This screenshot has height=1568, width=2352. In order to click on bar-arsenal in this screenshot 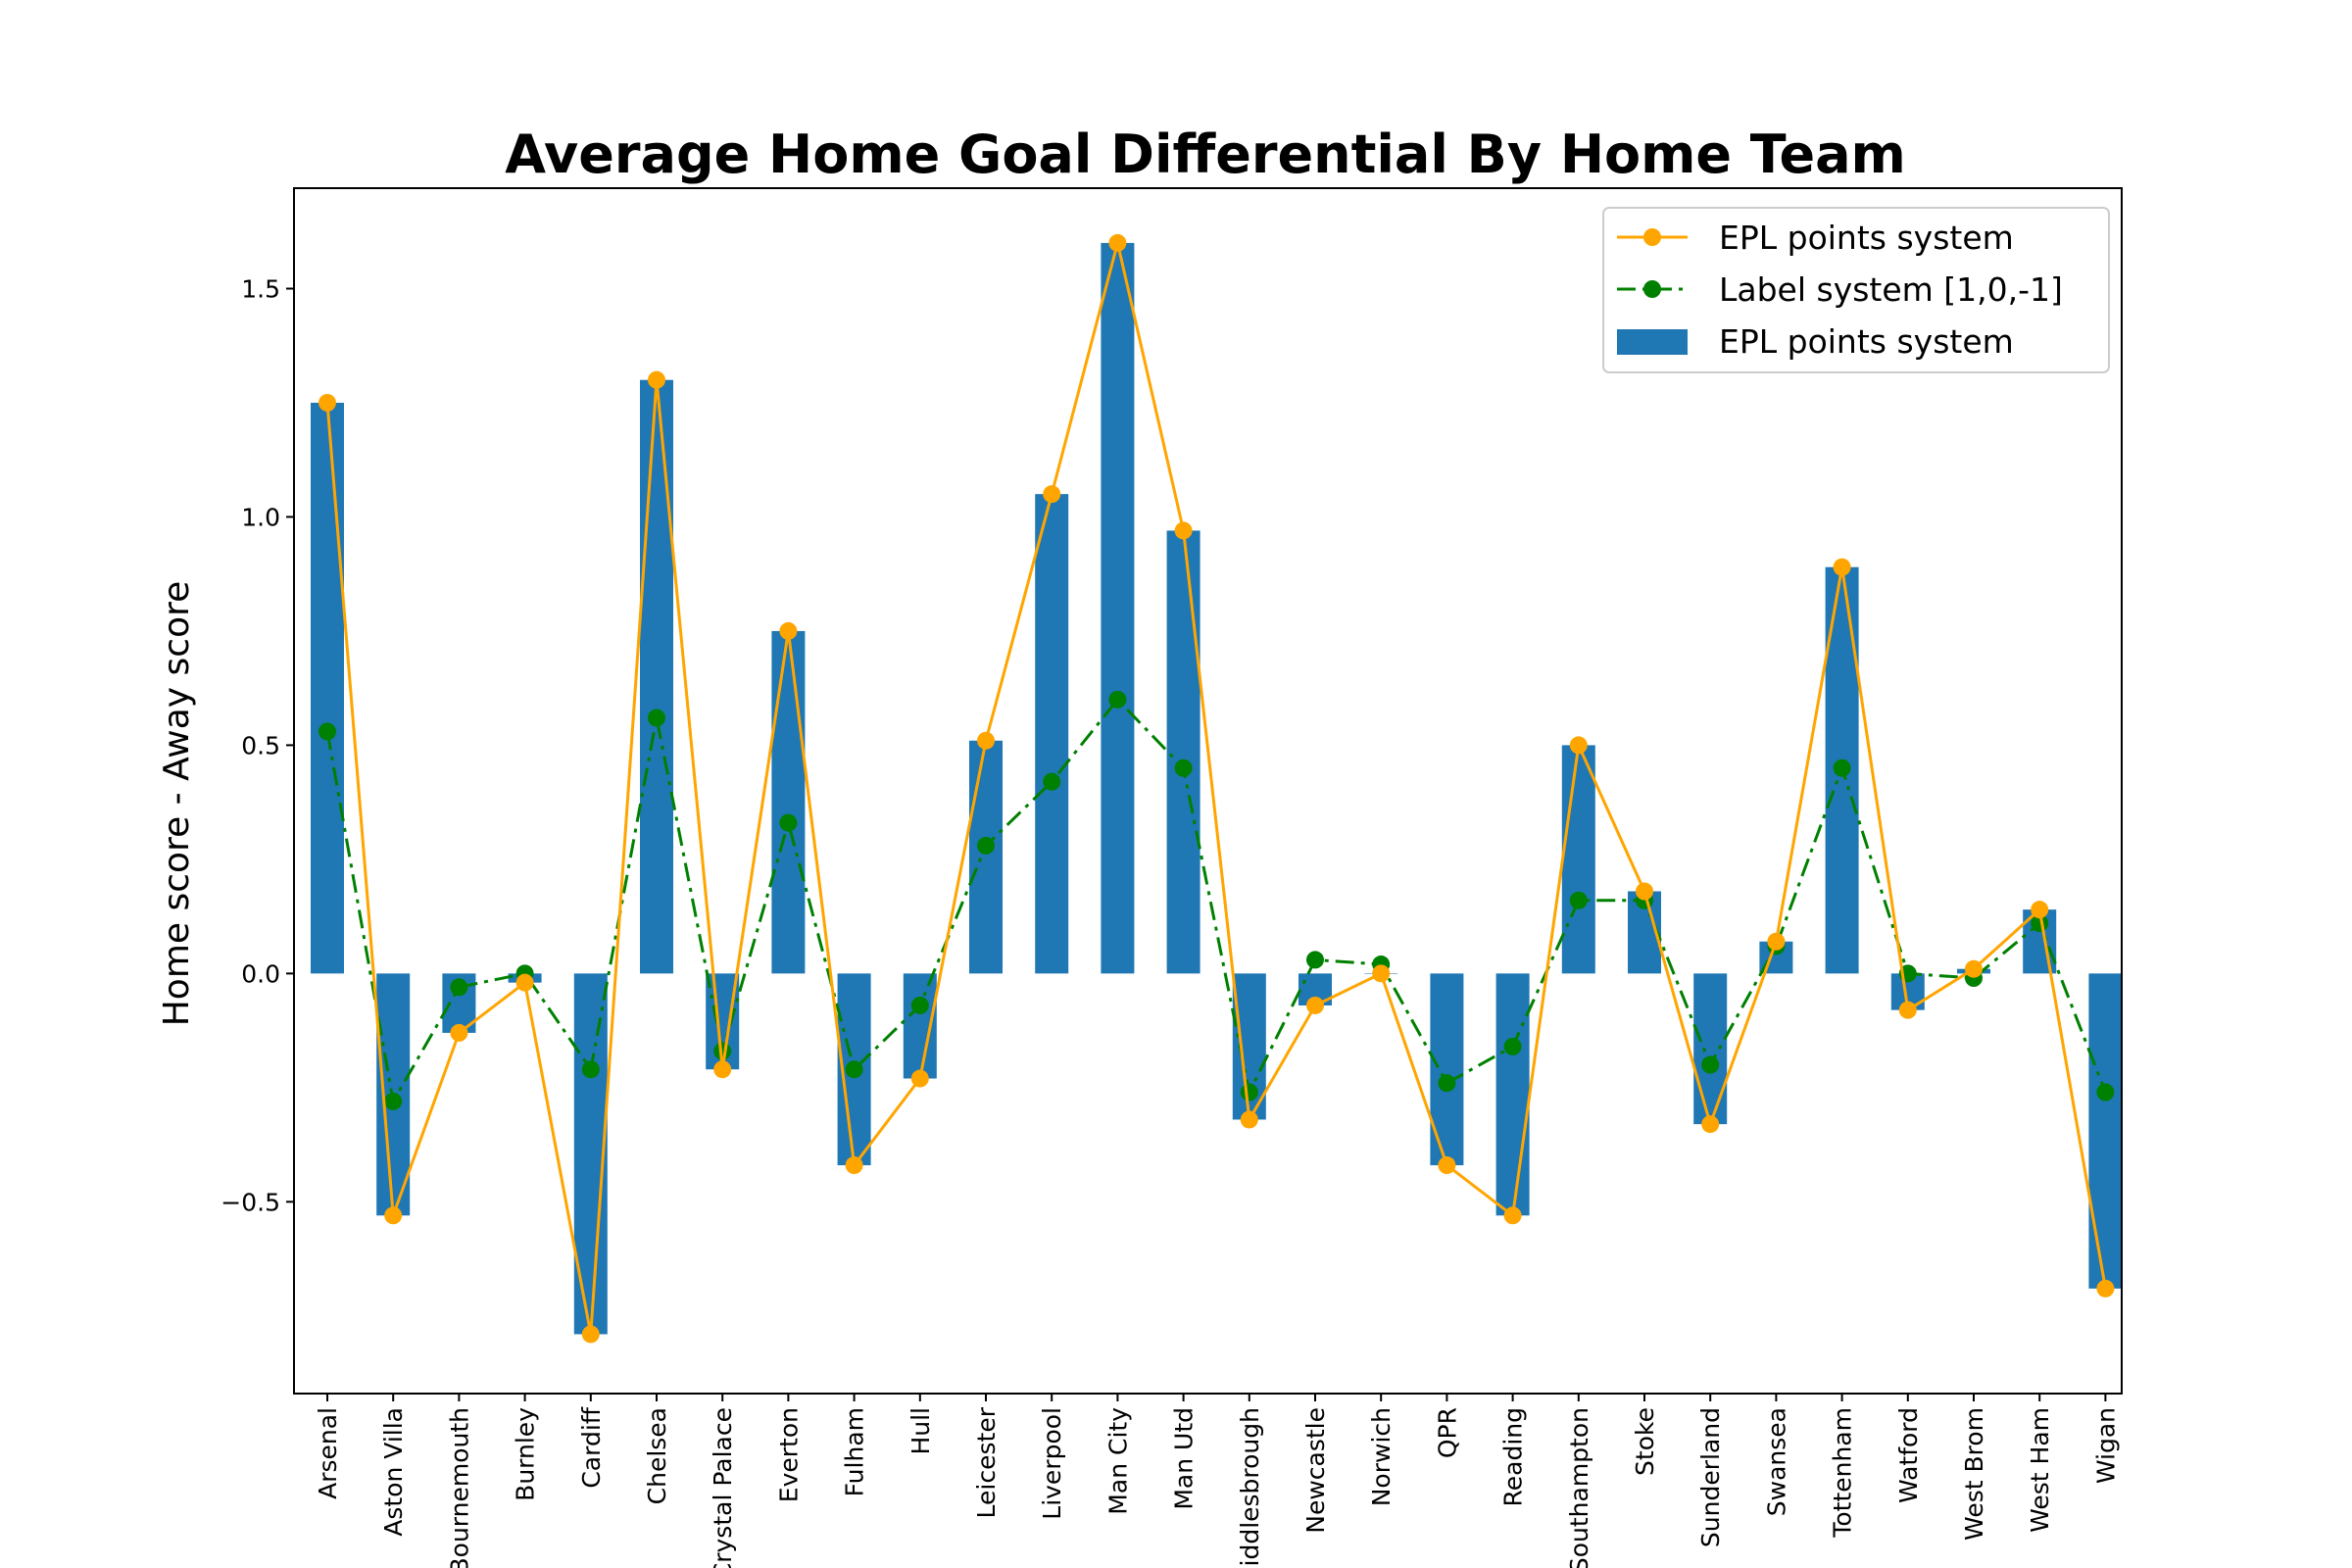, I will do `click(327, 688)`.